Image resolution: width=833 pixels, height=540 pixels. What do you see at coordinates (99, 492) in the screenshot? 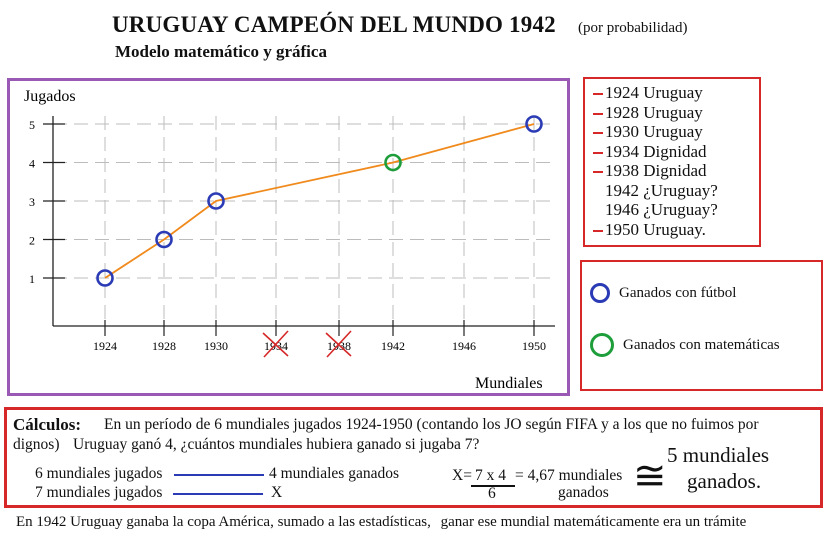
I see `proportion-left-2: 7 mundiales jugados` at bounding box center [99, 492].